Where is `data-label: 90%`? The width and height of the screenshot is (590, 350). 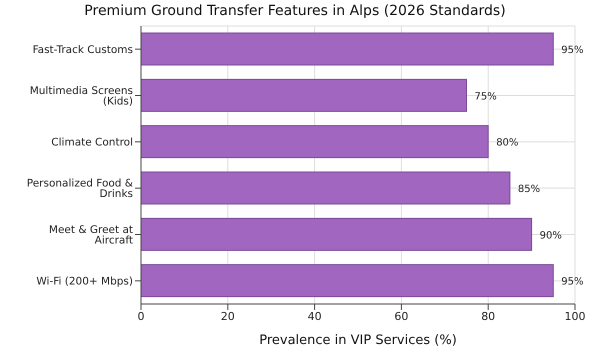 data-label: 90% is located at coordinates (551, 236).